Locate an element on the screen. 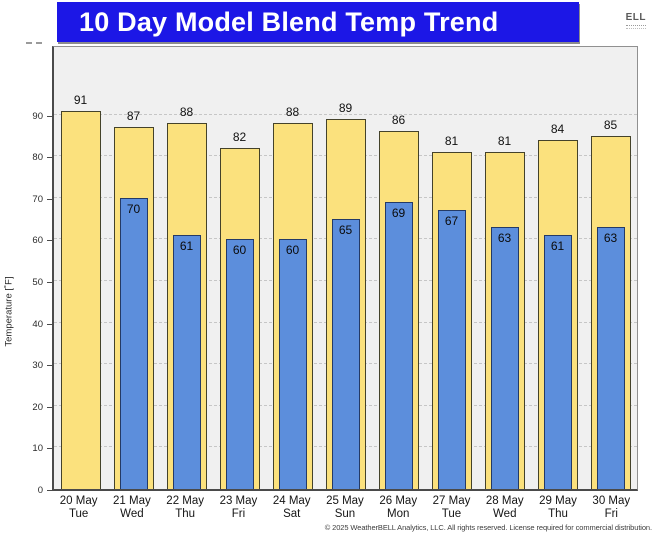 This screenshot has height=538, width=656. logo-tagline-fragment is located at coordinates (636, 27).